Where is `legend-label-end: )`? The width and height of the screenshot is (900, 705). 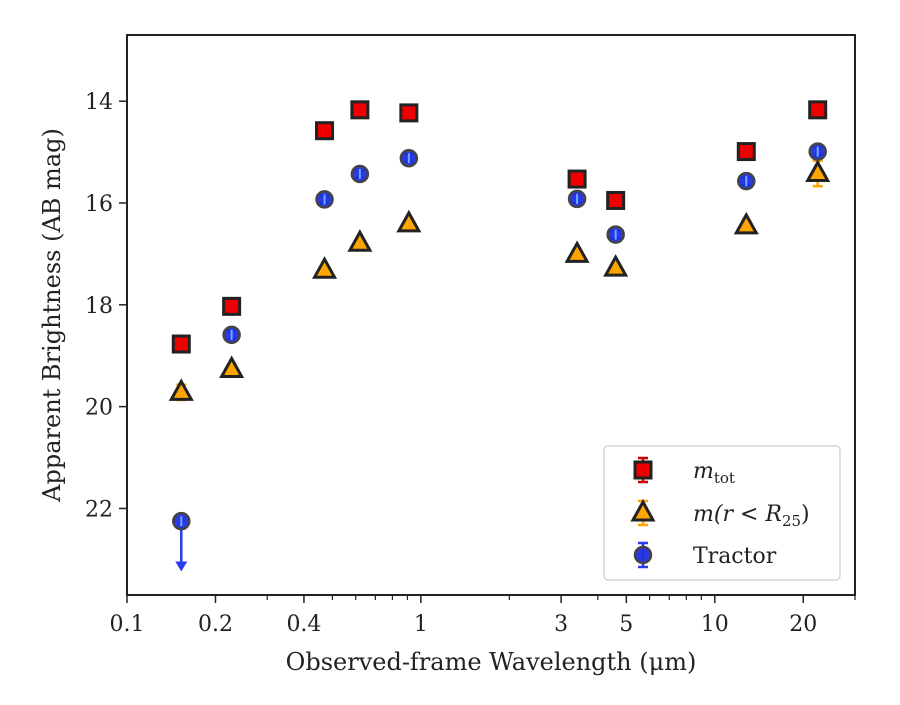
legend-label-end: ) is located at coordinates (805, 514).